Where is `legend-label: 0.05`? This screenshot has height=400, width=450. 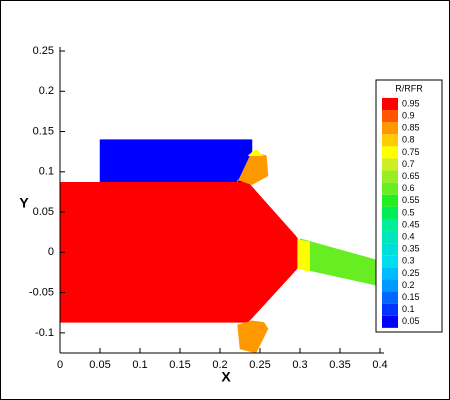 legend-label: 0.05 is located at coordinates (411, 321).